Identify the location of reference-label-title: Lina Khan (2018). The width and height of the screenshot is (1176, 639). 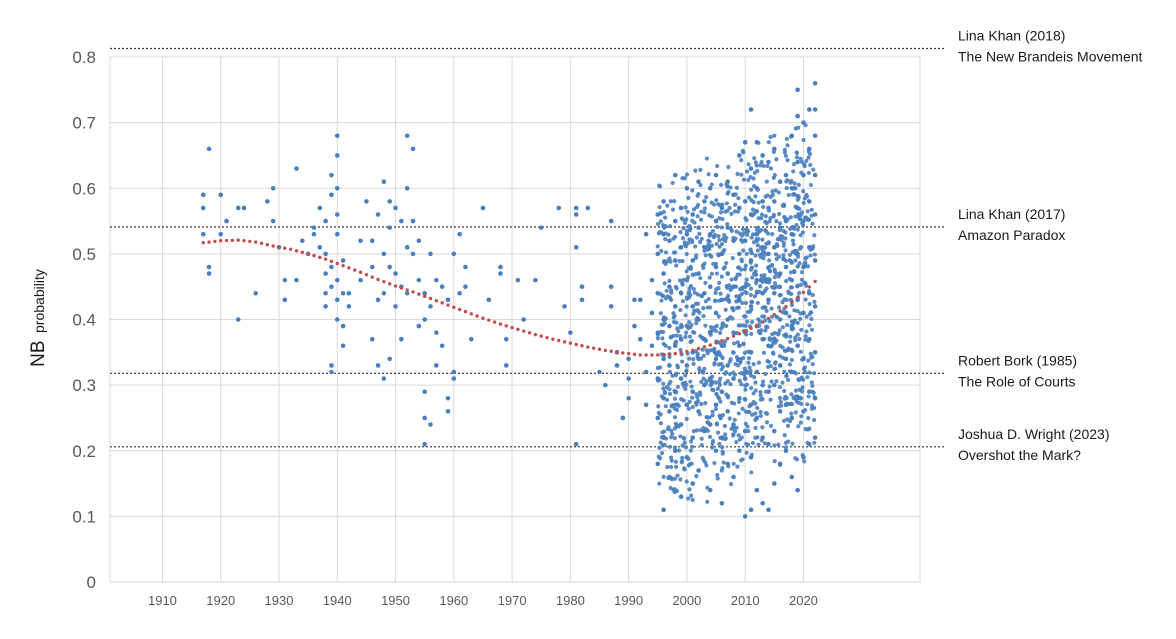
(1011, 35).